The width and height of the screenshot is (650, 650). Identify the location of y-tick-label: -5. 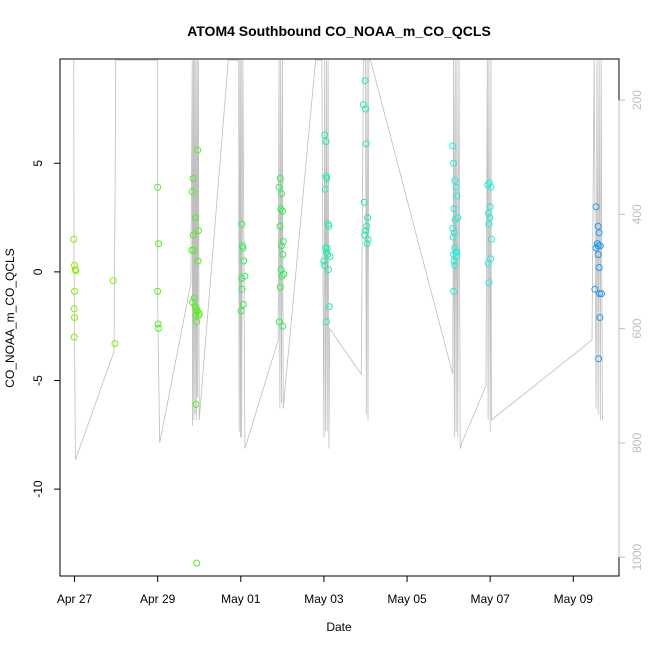
(38, 380).